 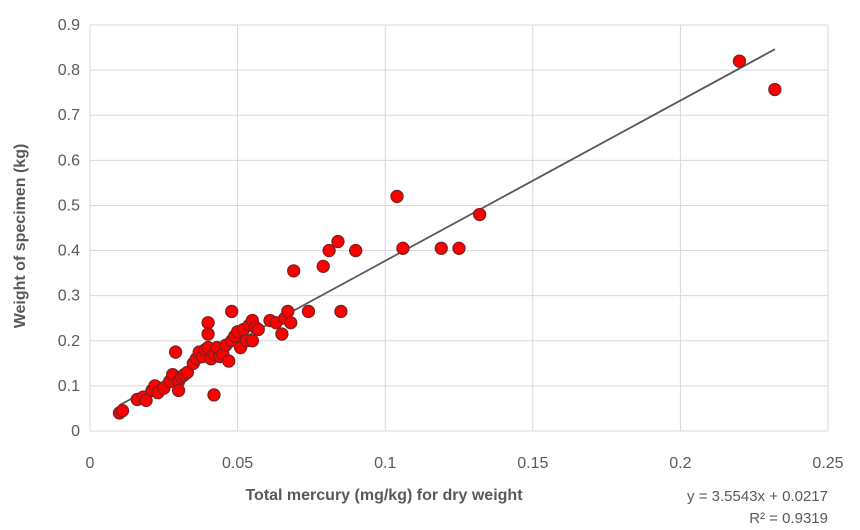 I want to click on y-axis-ticks: 0 0.1 0.2 0.3 0.4 0.5 0.6 0.7 0.8 0.9, so click(x=69, y=228).